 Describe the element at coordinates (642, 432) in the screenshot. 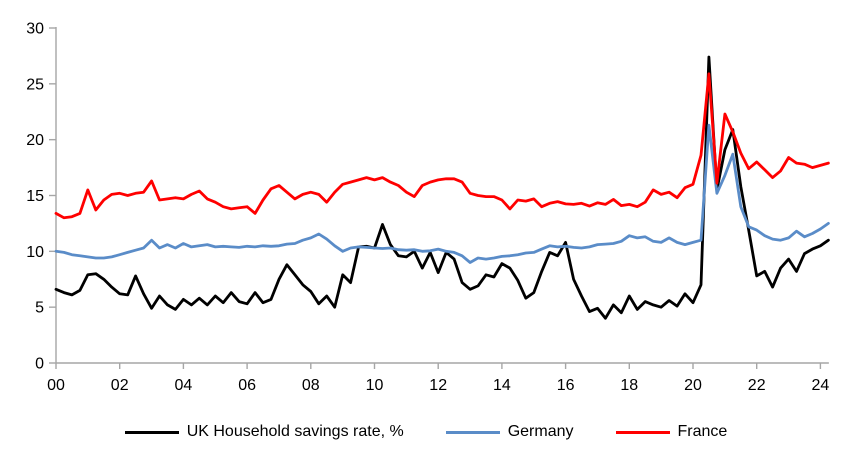

I see `france-line-swatch` at that location.